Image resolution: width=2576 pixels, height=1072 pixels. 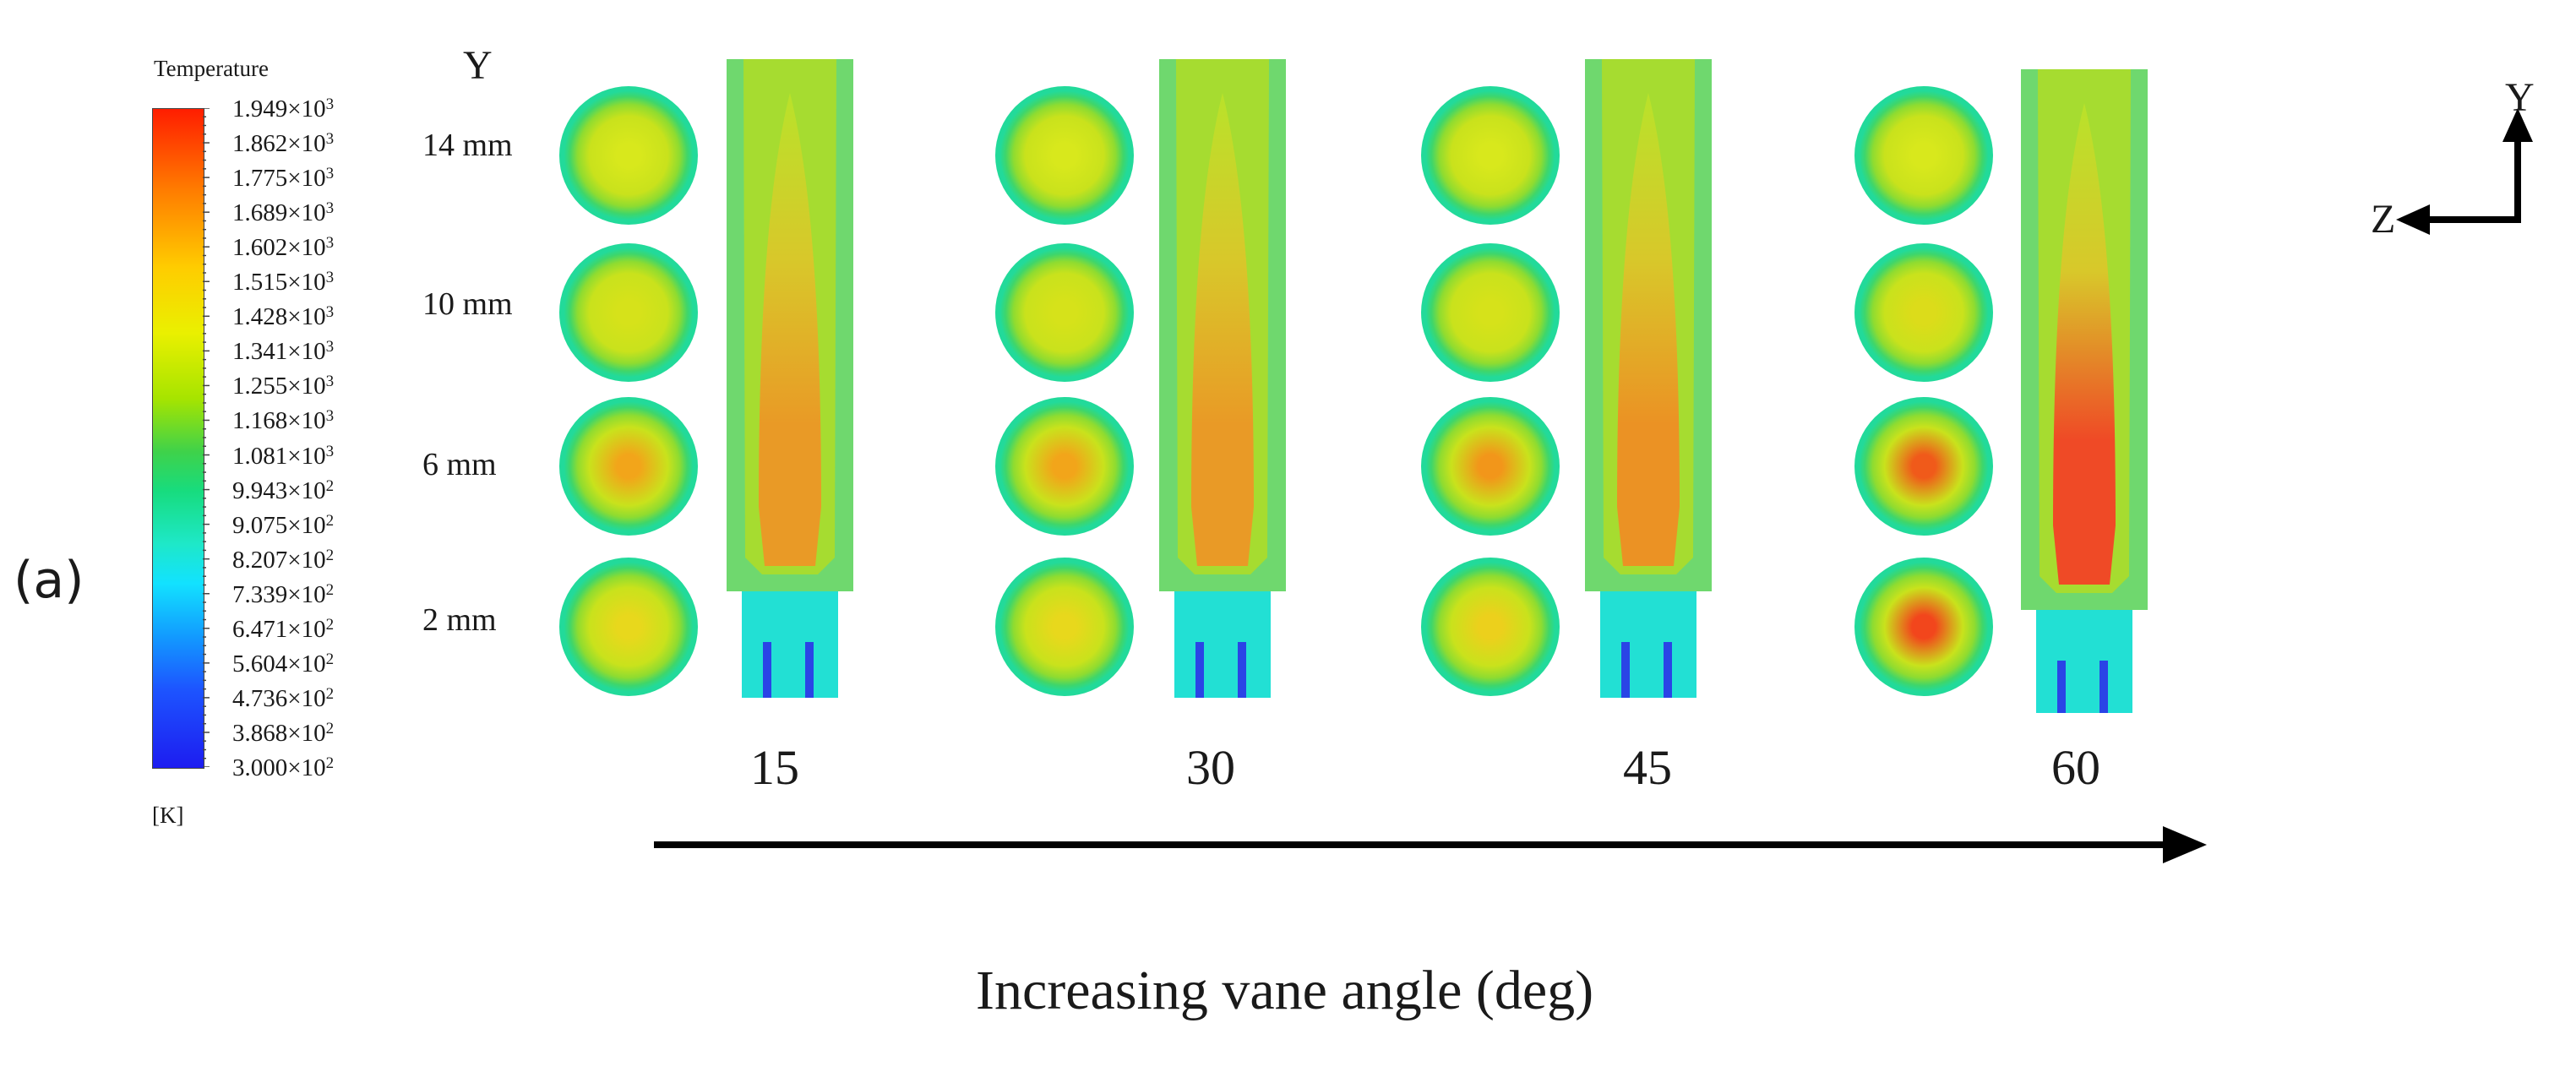 I want to click on legend-tick-mantissa: 1.168×10, so click(x=279, y=421).